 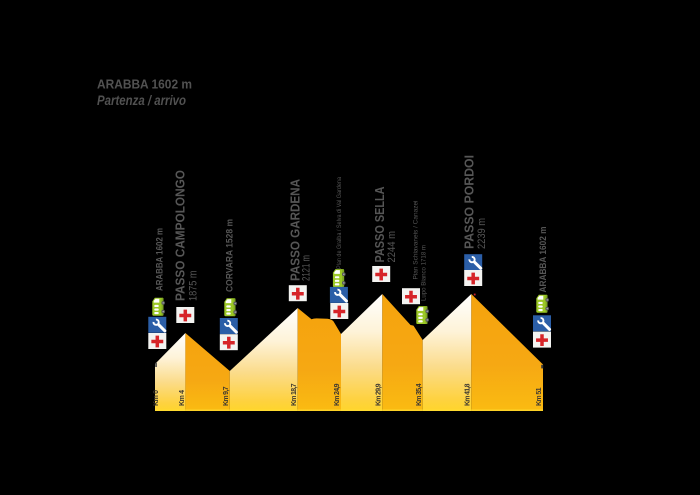 What do you see at coordinates (193, 286) in the screenshot?
I see `svg-text: 1875 m` at bounding box center [193, 286].